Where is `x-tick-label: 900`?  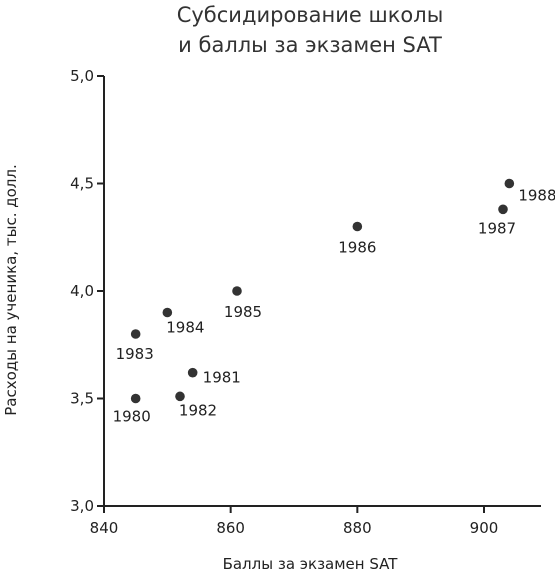
x-tick-label: 900 is located at coordinates (484, 528).